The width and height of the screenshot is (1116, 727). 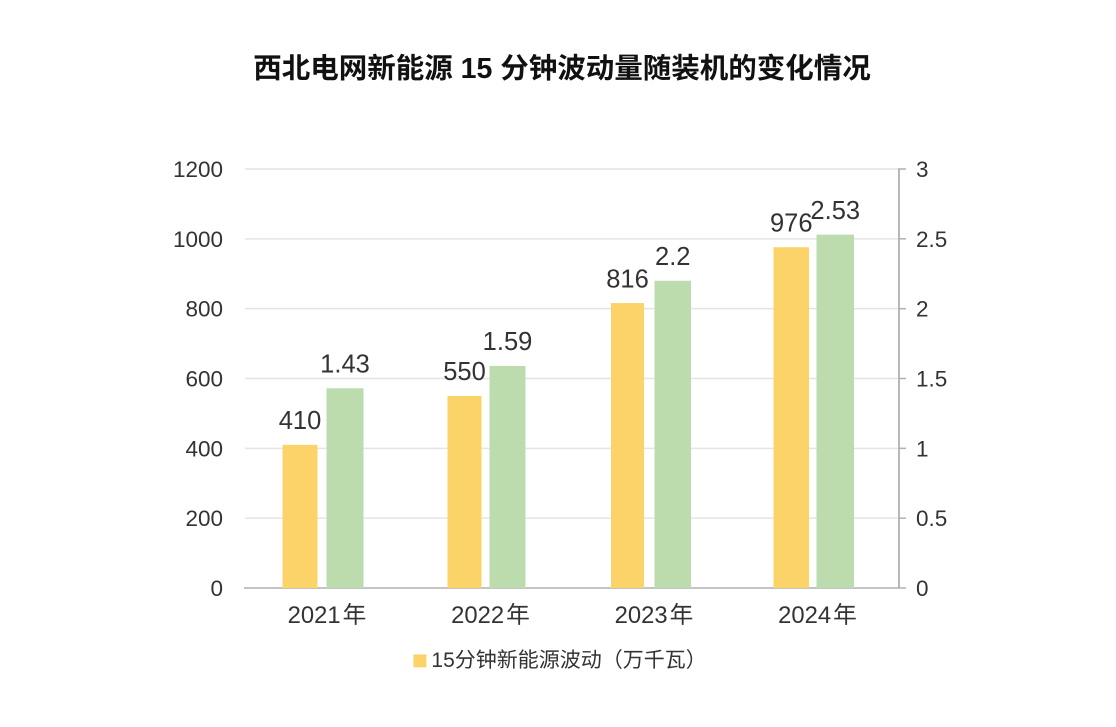 I want to click on svg-text: 2022, so click(x=477, y=615).